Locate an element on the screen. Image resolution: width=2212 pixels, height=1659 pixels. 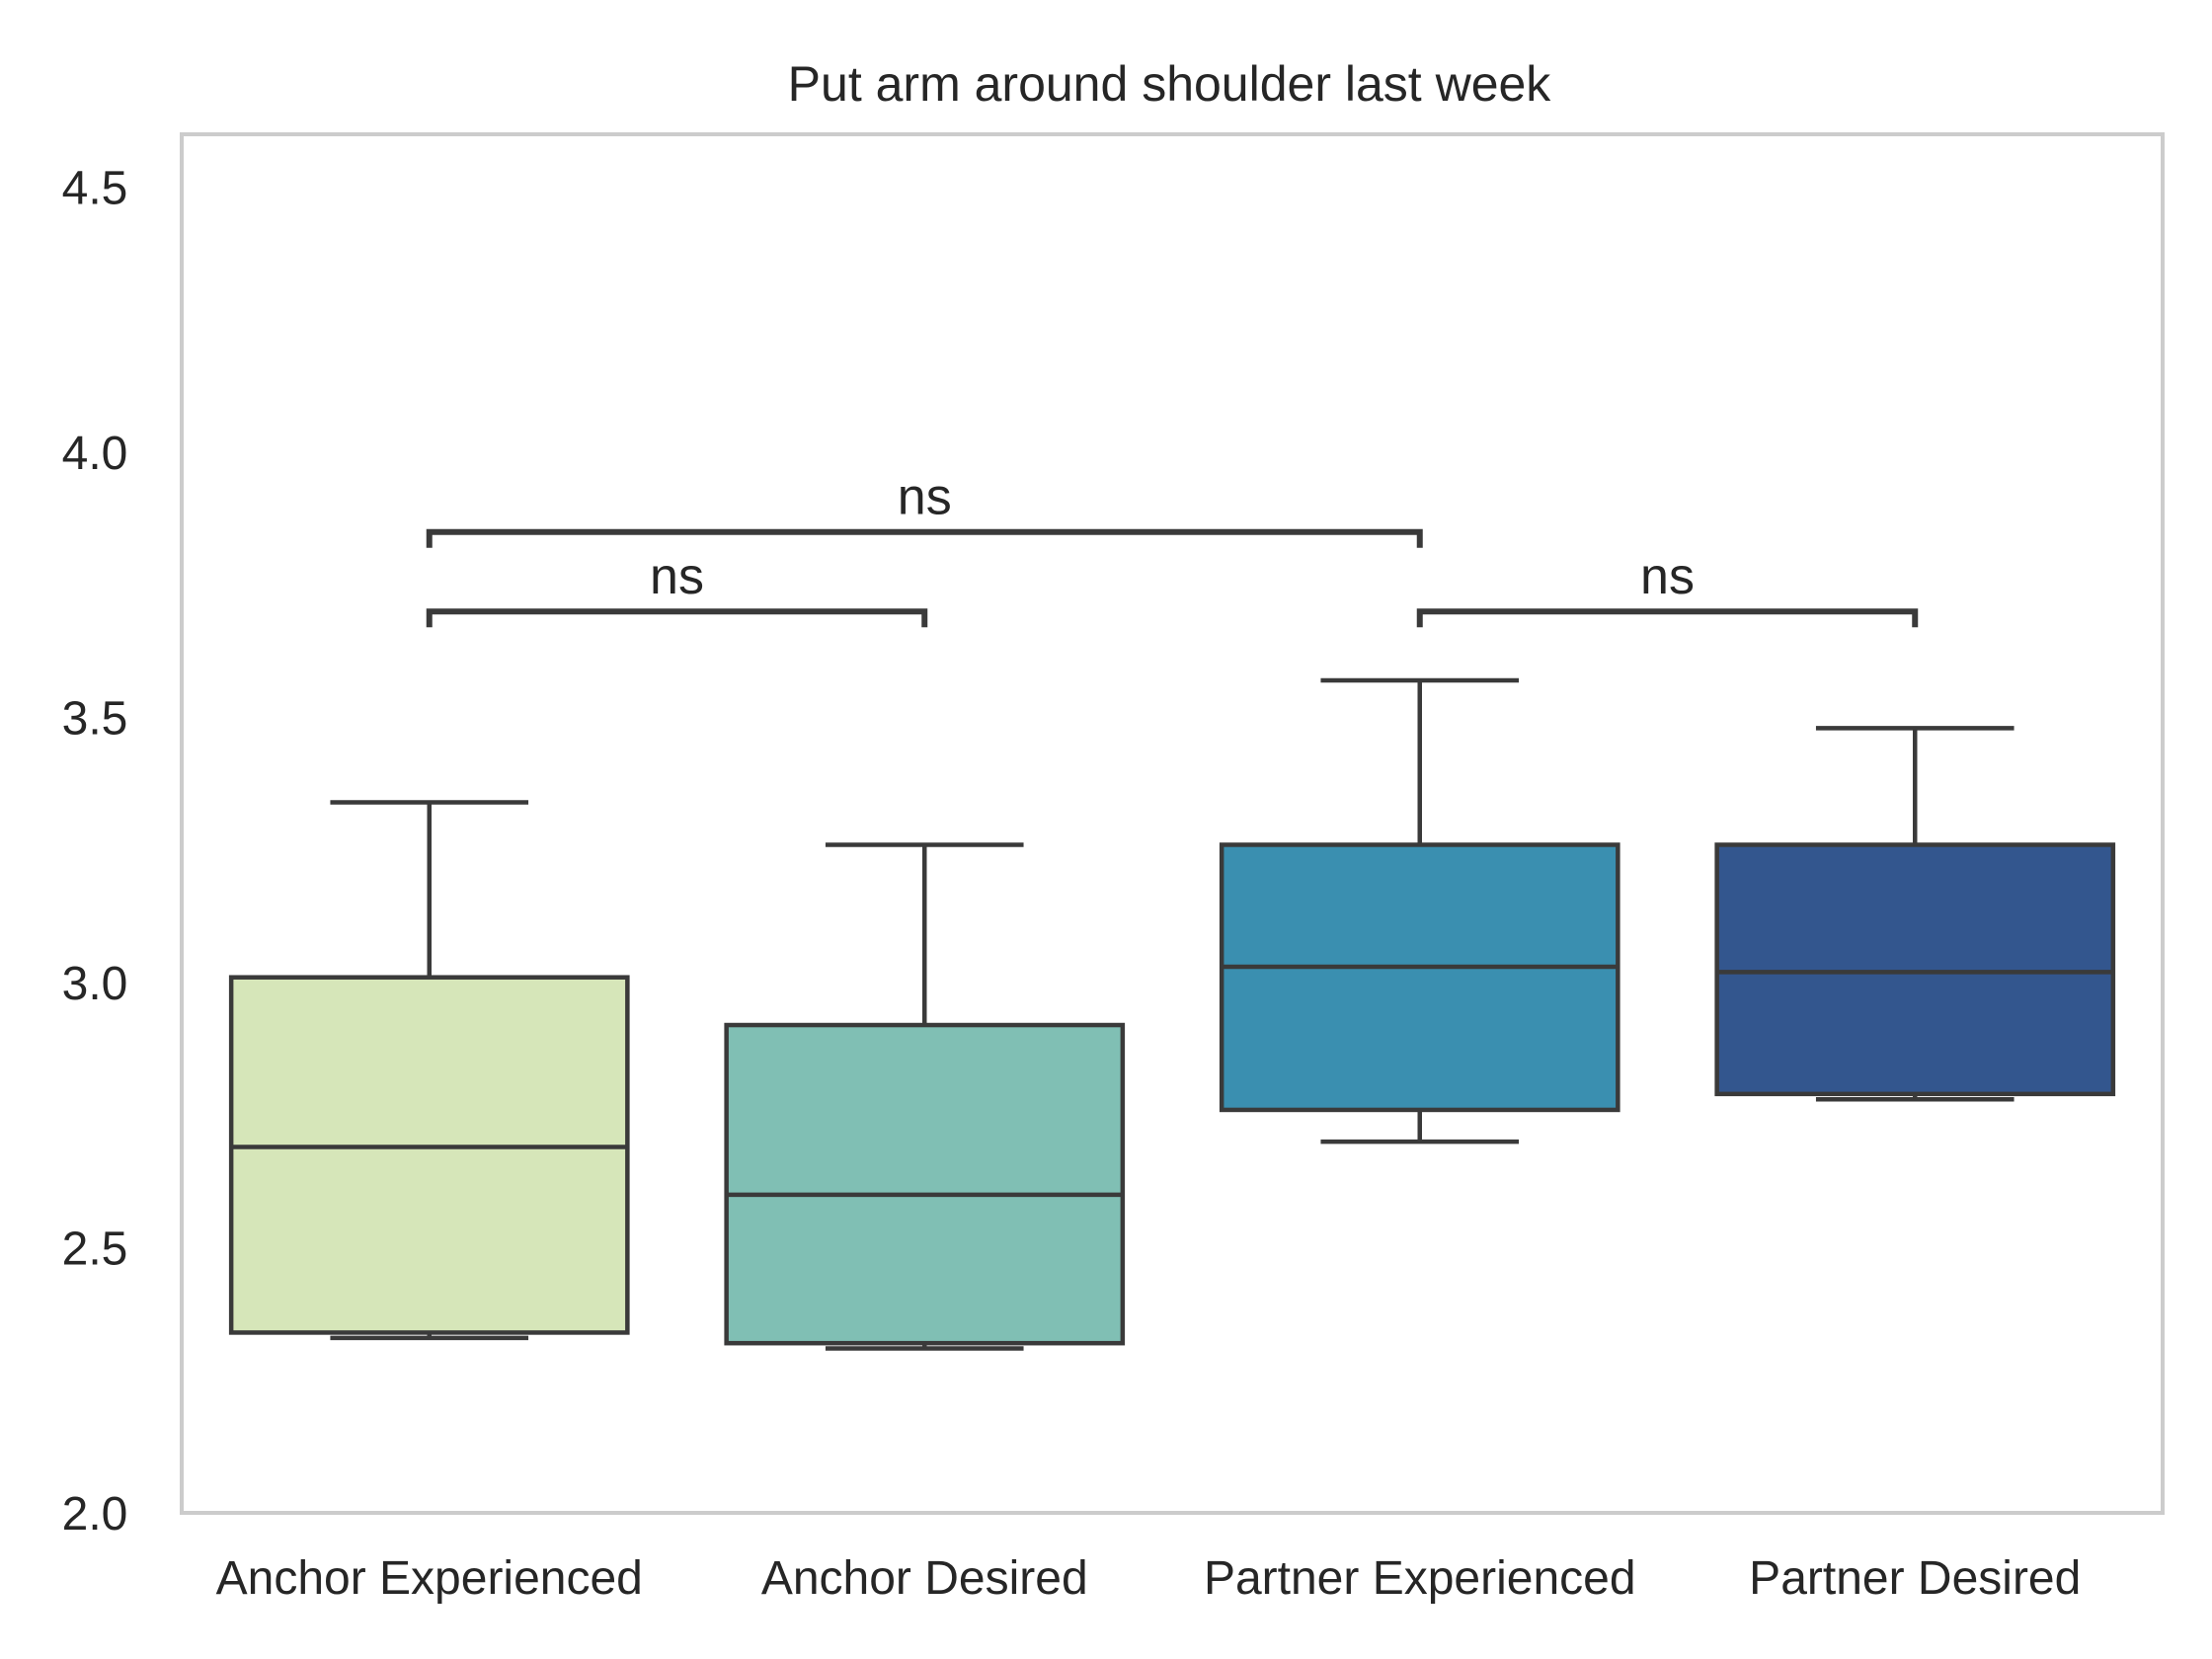
y-tick-label: 4.5 is located at coordinates (95, 189).